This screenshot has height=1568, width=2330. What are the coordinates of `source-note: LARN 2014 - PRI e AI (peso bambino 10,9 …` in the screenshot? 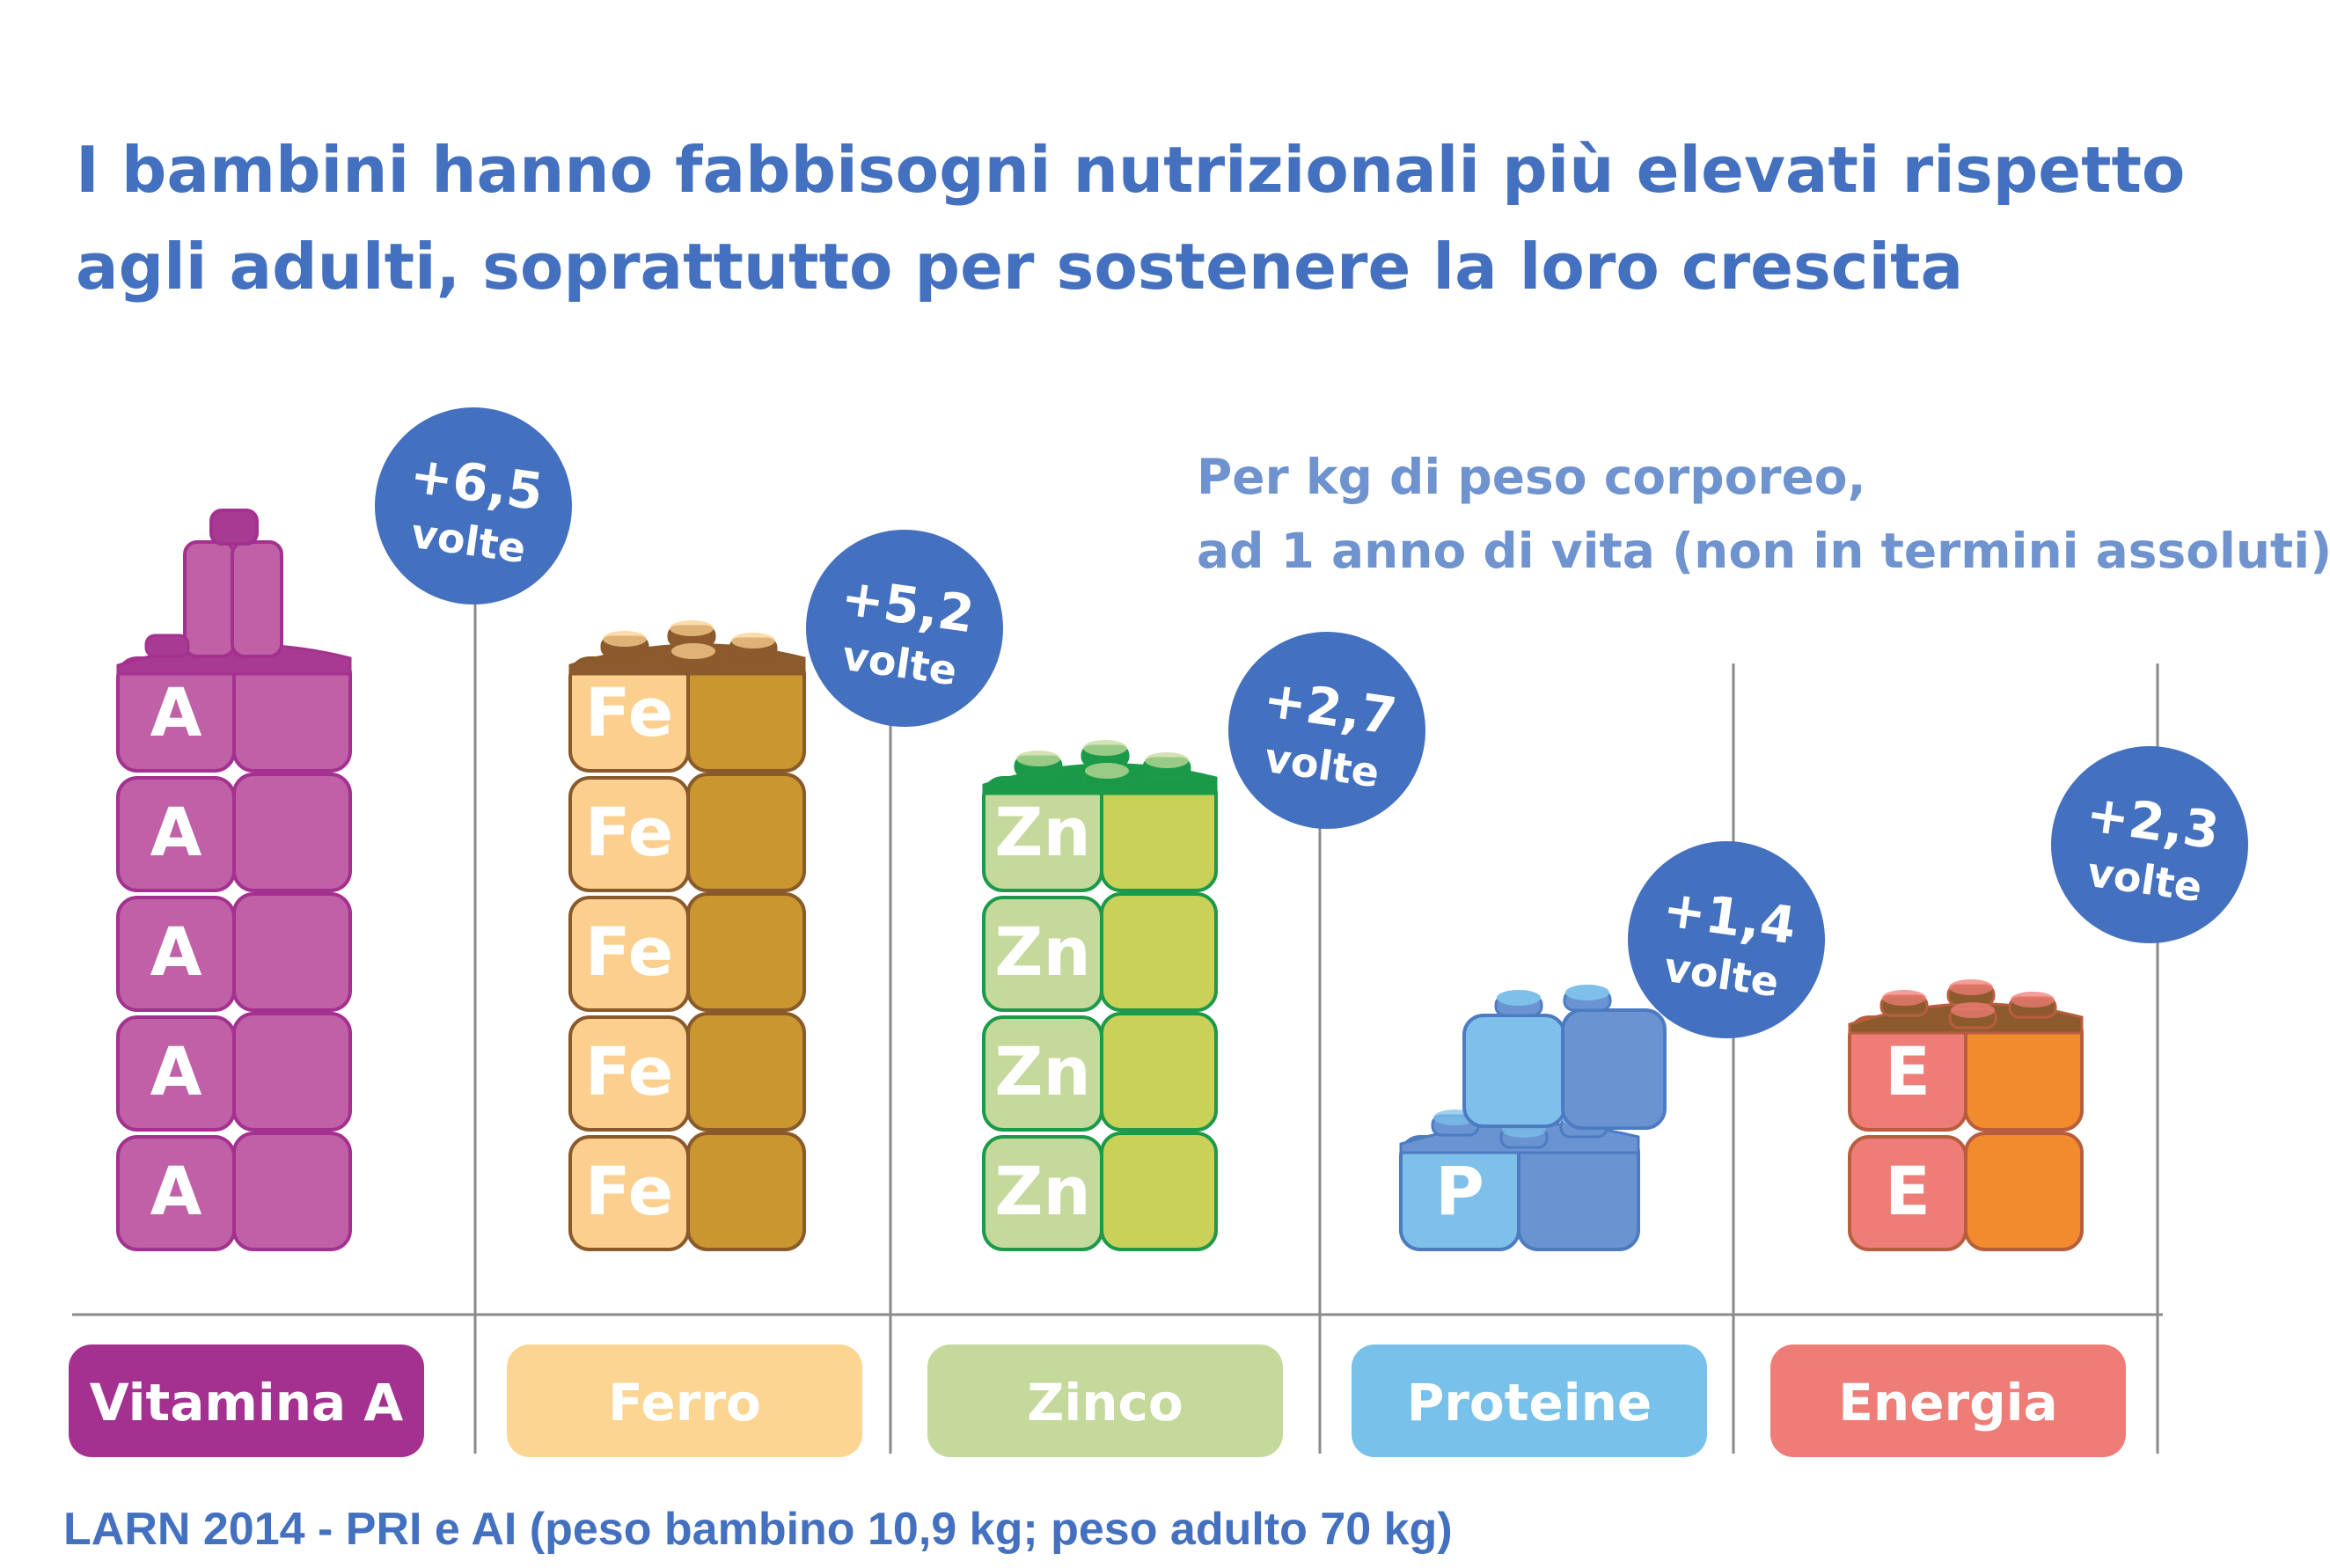 It's located at (758, 1529).